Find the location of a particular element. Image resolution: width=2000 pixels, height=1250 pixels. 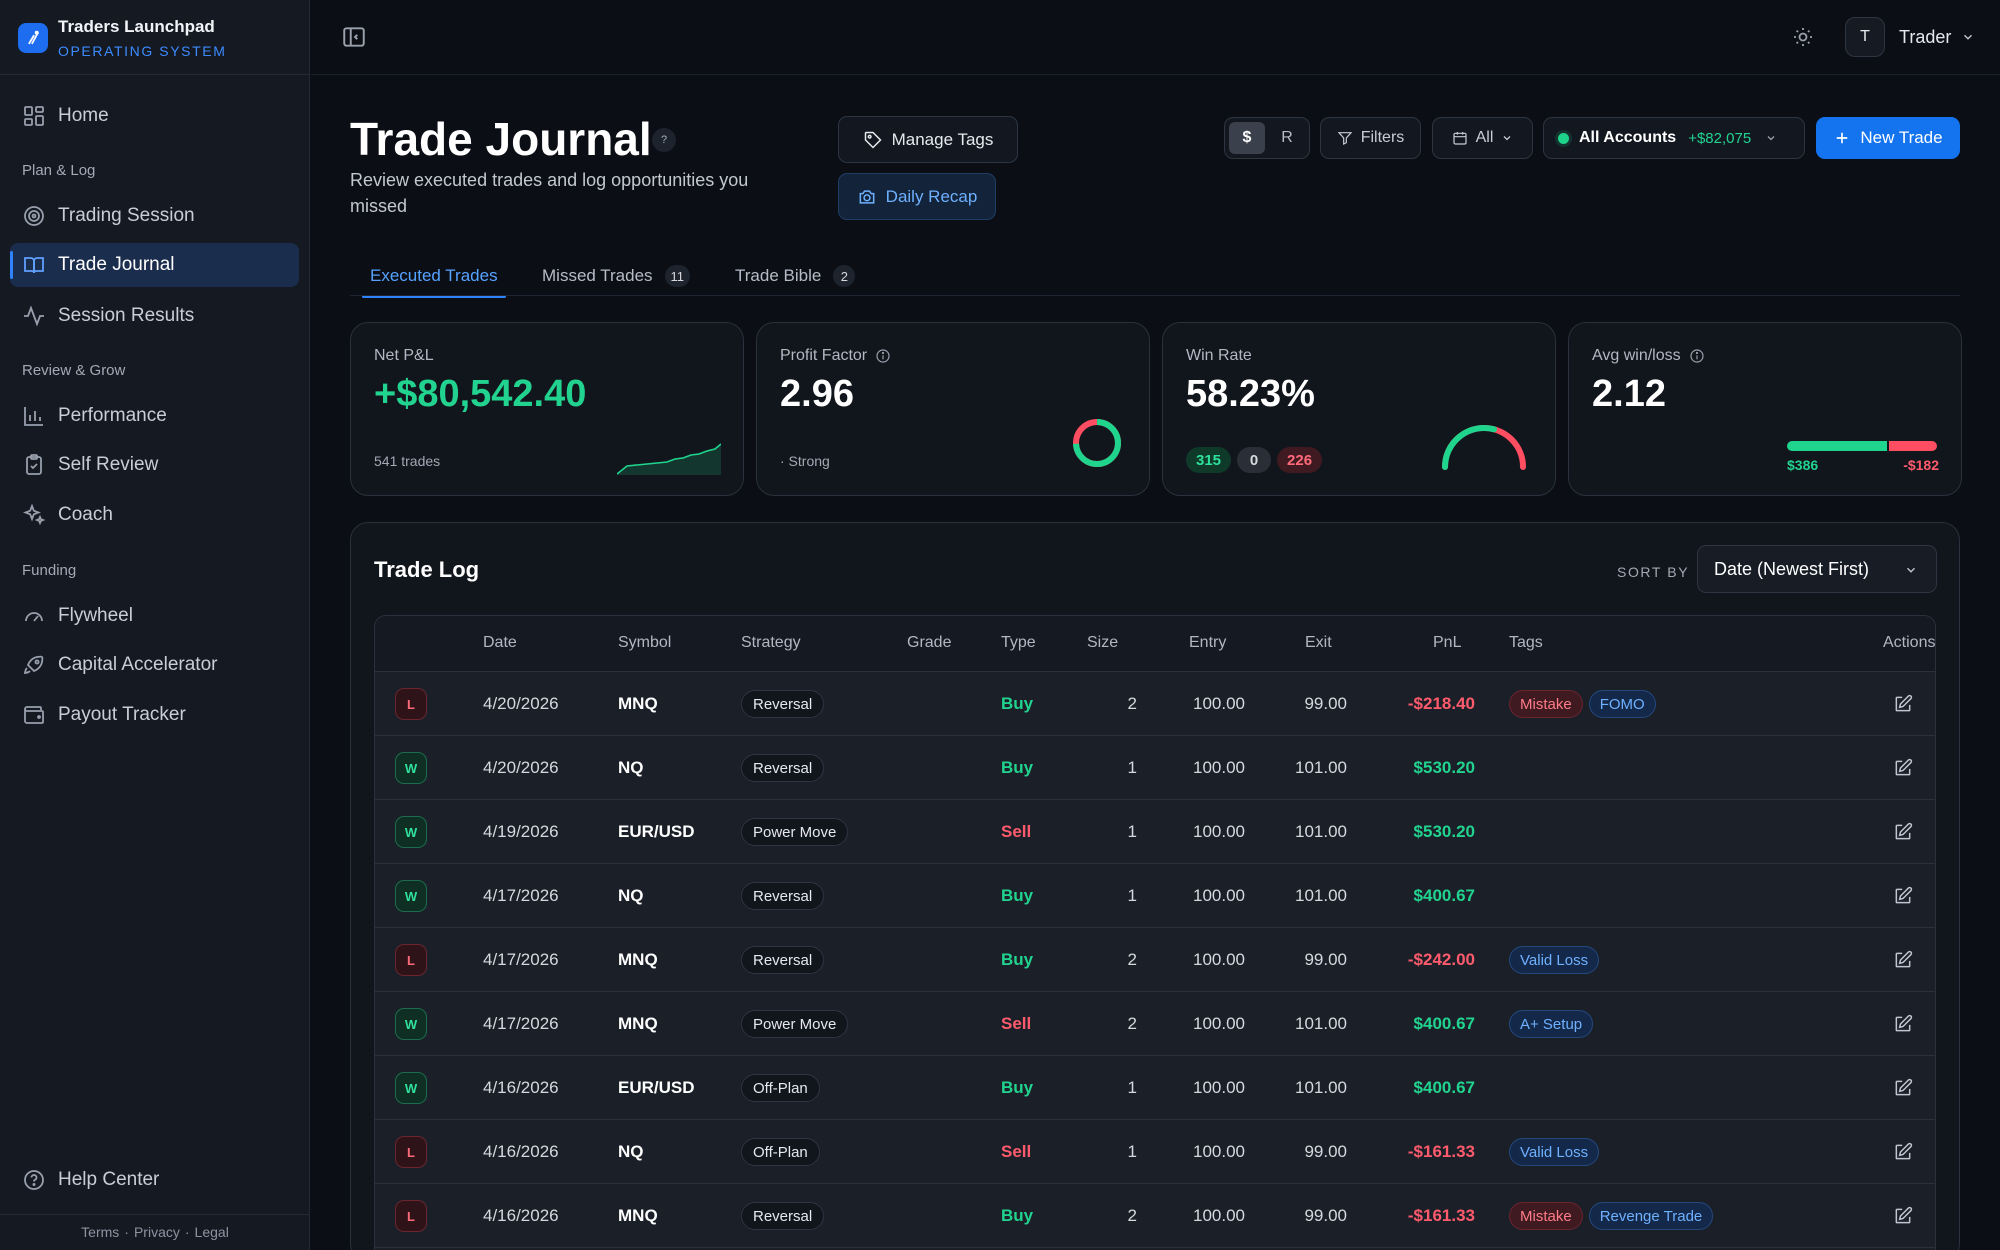

sidebar-item-home: Home is located at coordinates (154, 116).